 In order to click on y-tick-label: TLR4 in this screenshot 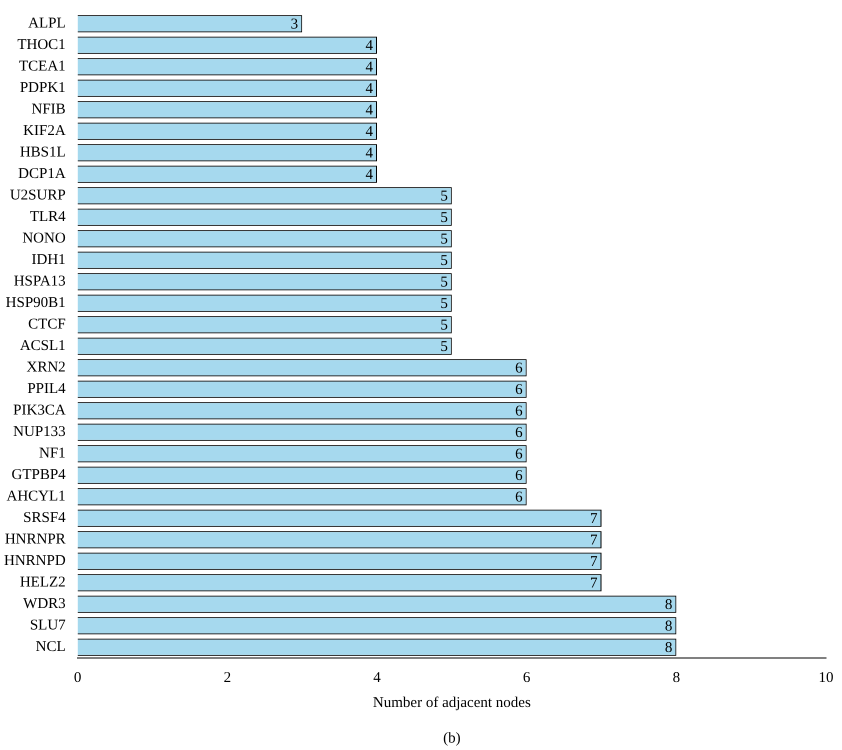, I will do `click(48, 217)`.